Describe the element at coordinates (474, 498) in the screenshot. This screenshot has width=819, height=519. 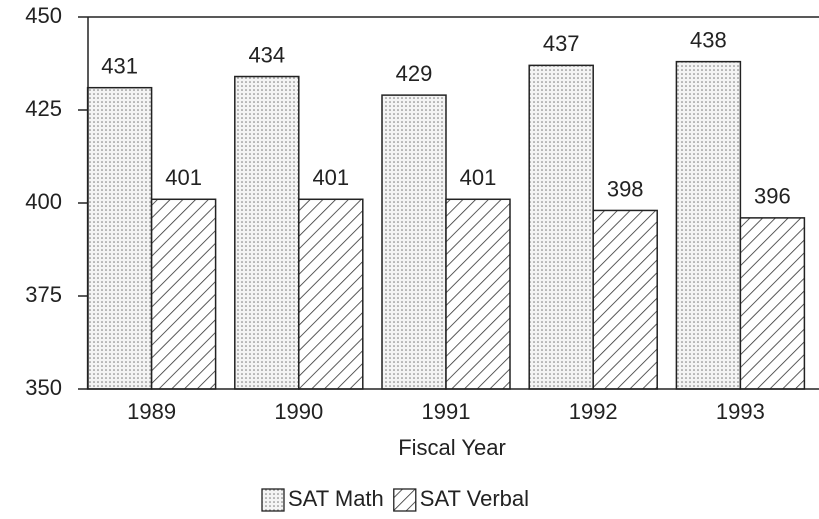
I see `legend-label: SAT Verbal` at that location.